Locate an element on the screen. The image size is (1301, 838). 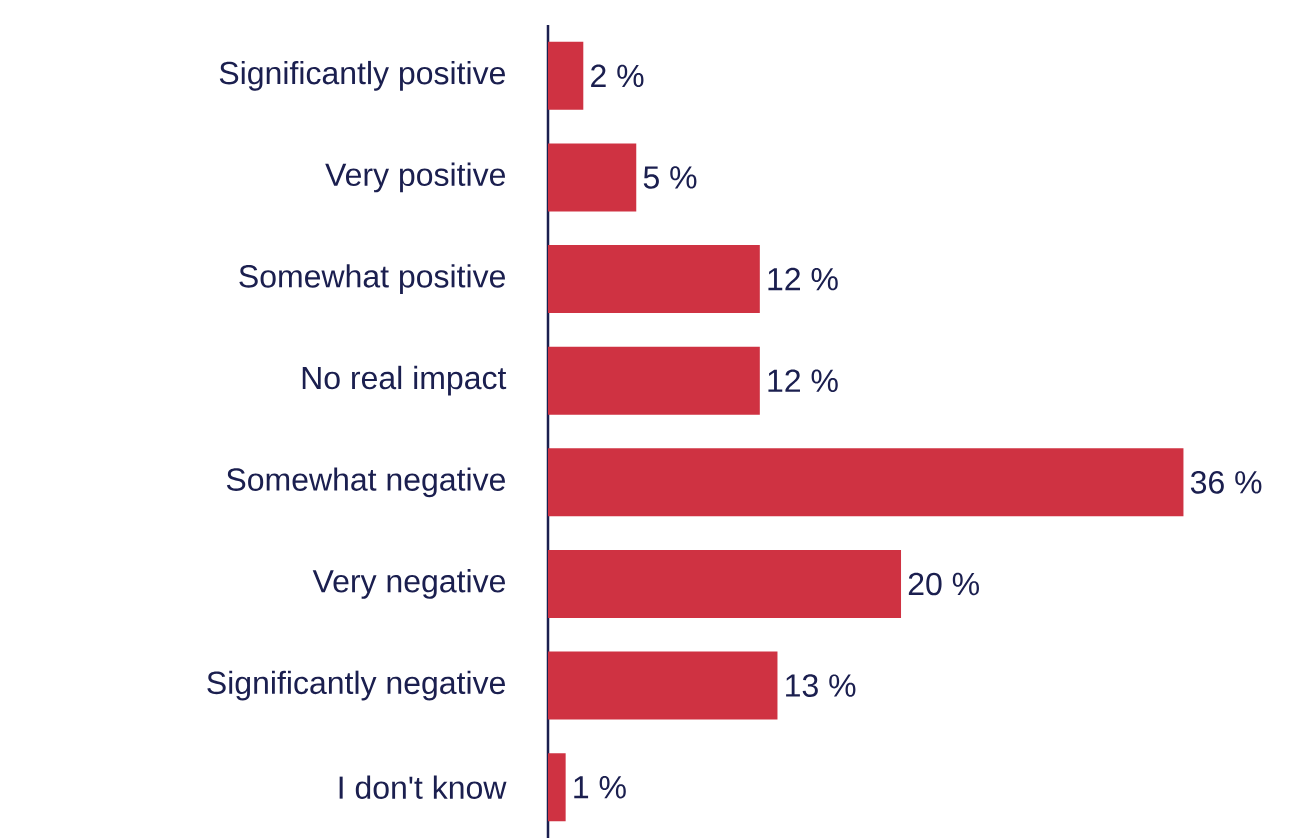
y-tick-label: Very negative is located at coordinates (408, 584).